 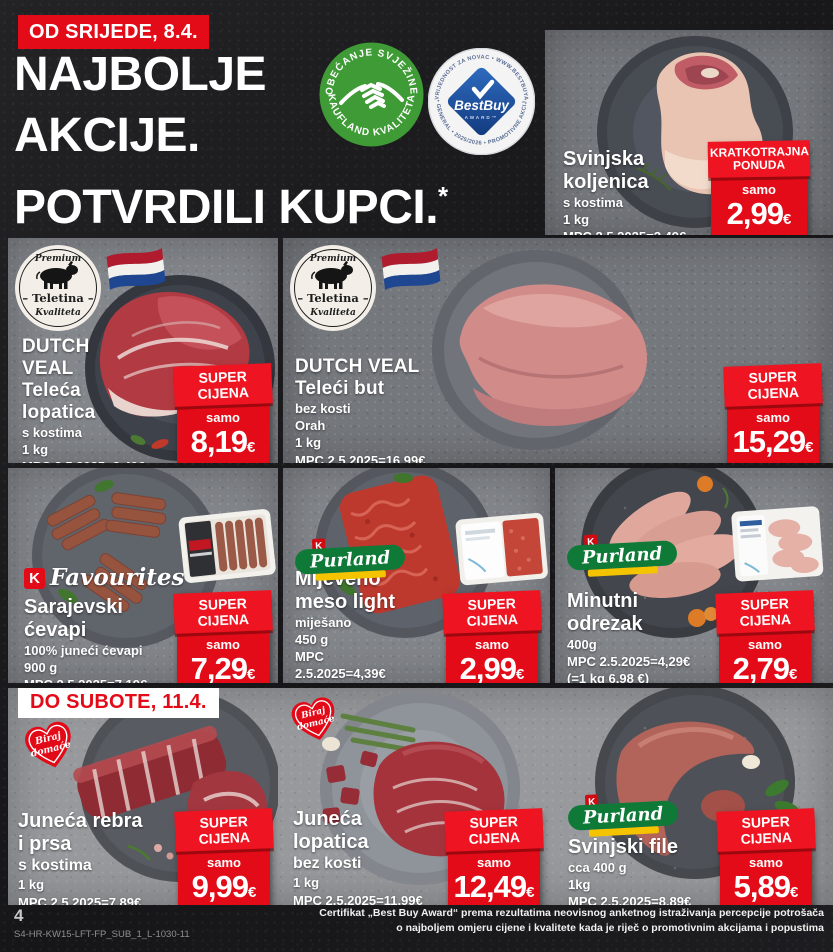 What do you see at coordinates (638, 231) in the screenshot?
I see `product-mpc: MPC 2.5.2025=2,49€` at bounding box center [638, 231].